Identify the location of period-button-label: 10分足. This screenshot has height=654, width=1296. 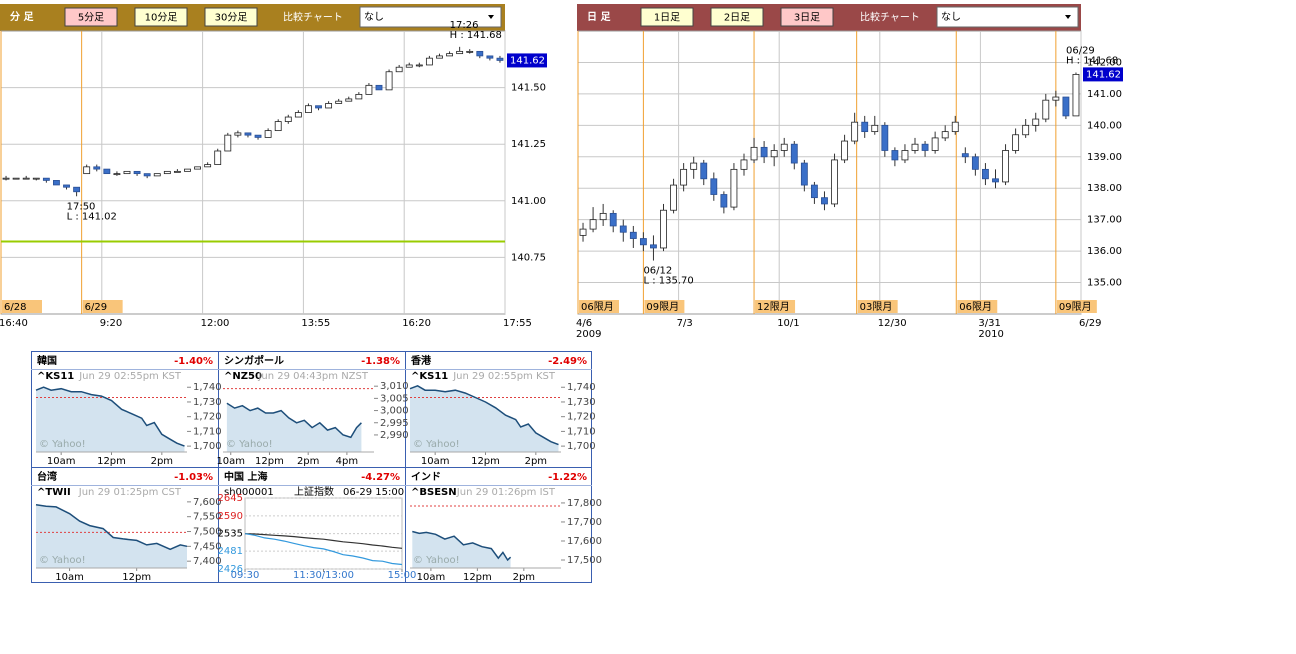
(161, 18).